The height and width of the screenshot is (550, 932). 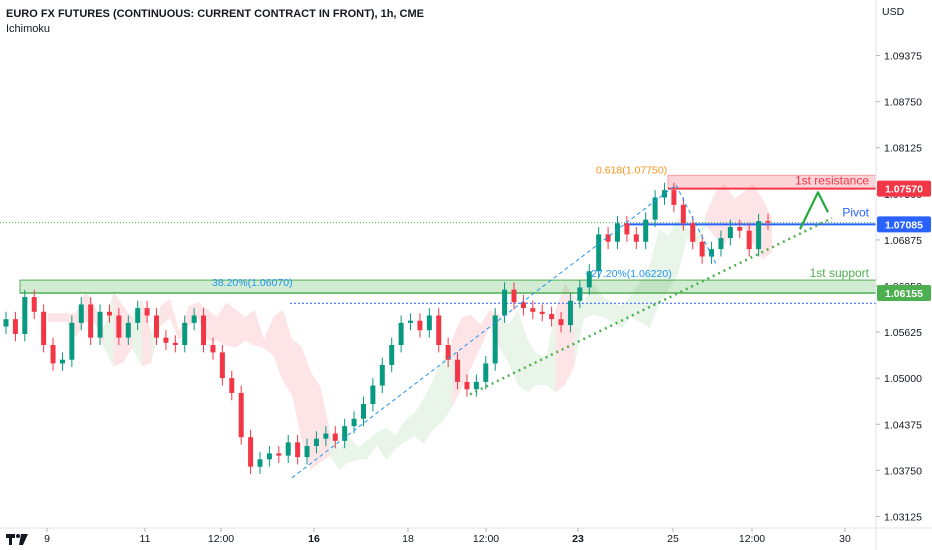 What do you see at coordinates (578, 539) in the screenshot?
I see `time-tick-label: 23` at bounding box center [578, 539].